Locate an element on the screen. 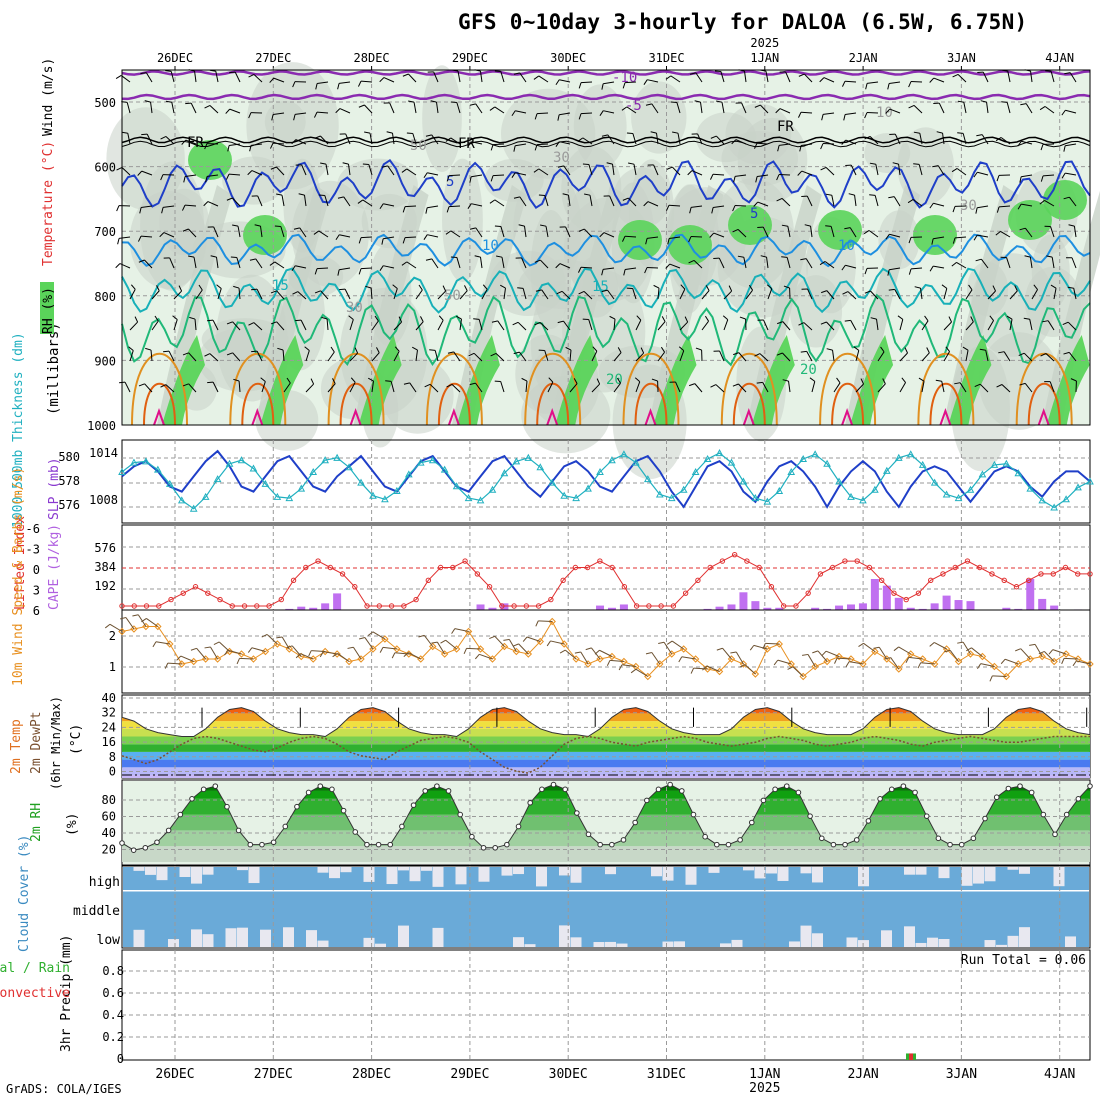  cape-tick-label: 384 is located at coordinates (105, 567).